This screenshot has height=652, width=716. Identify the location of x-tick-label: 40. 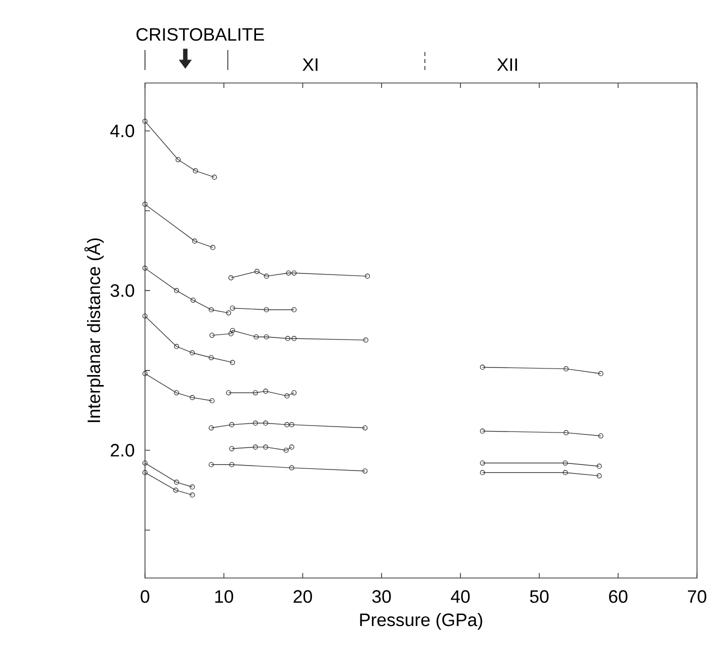
(460, 596).